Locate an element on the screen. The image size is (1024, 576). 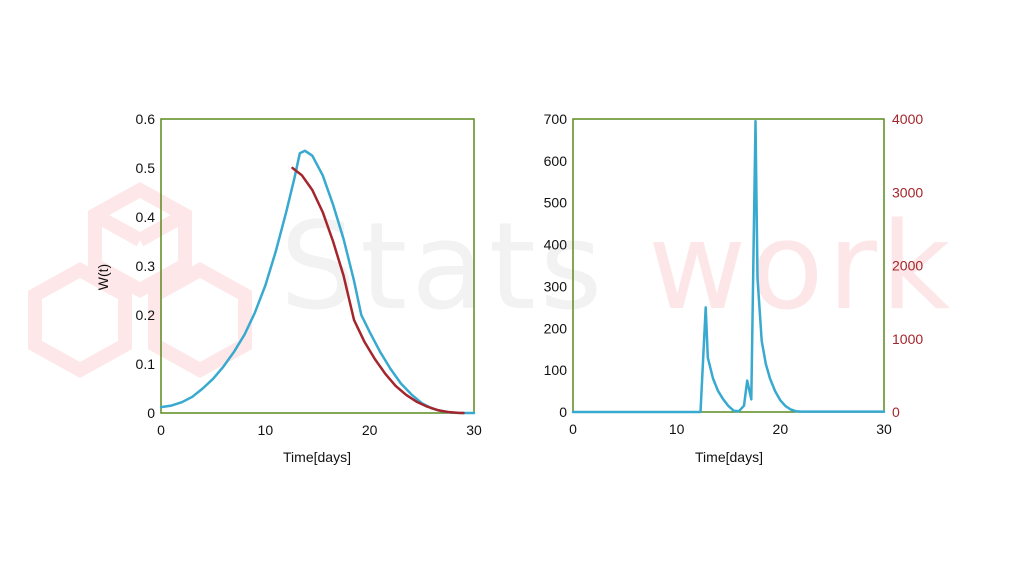
y-ticks-right: 0 100 200 300 400 500 600 700 is located at coordinates (556, 265).